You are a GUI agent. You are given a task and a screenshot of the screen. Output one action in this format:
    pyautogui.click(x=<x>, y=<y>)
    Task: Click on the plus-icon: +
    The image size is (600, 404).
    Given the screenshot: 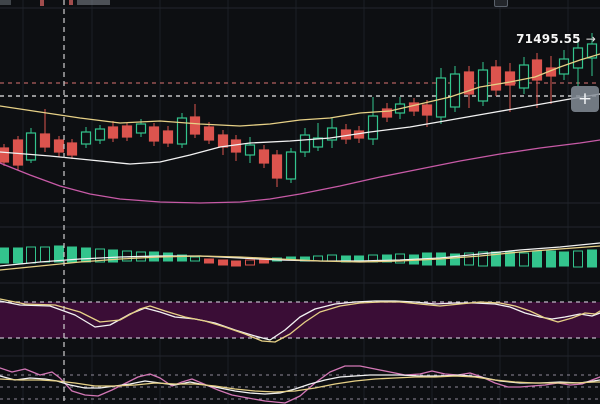 What is the action you would take?
    pyautogui.click(x=585, y=98)
    